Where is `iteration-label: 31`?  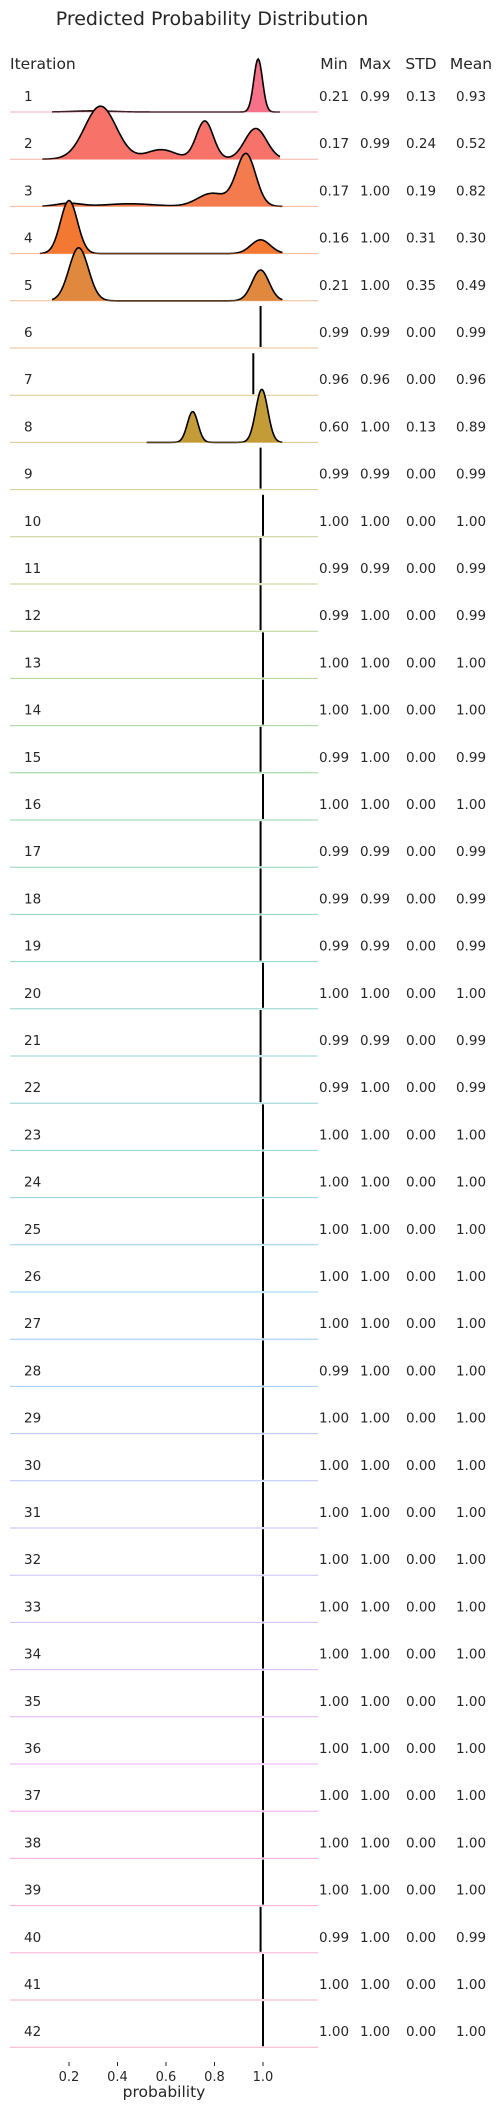
iteration-label: 31 is located at coordinates (32, 1513).